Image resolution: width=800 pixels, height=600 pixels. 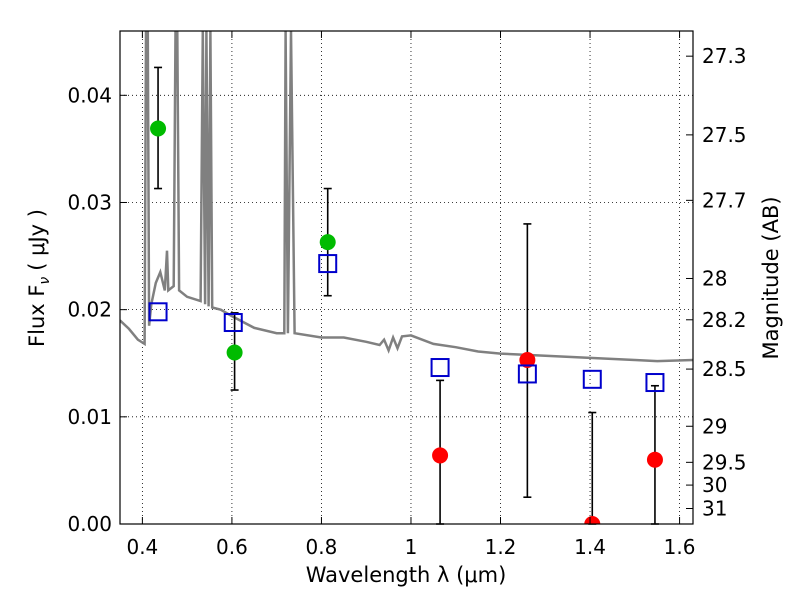 What do you see at coordinates (89, 417) in the screenshot?
I see `y-tick-label: 0.01` at bounding box center [89, 417].